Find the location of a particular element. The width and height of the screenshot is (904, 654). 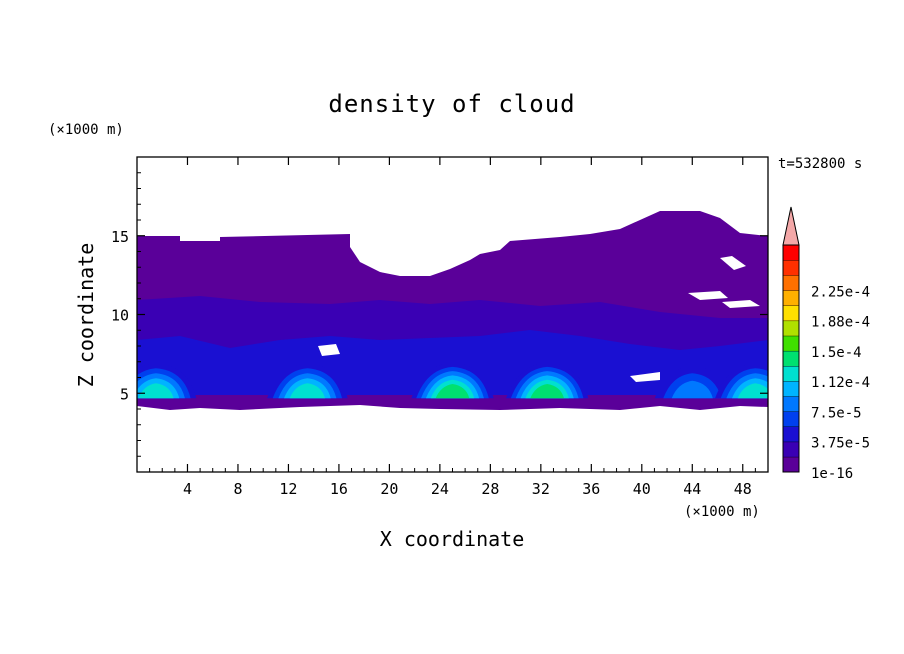

y-tick-label: 15 is located at coordinates (120, 237).